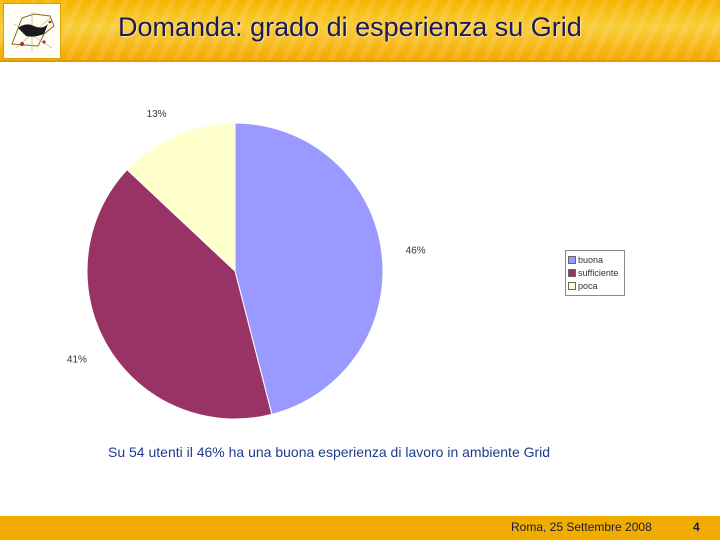 Image resolution: width=720 pixels, height=540 pixels. Describe the element at coordinates (598, 272) in the screenshot. I see `legend-label: sufficiente` at that location.